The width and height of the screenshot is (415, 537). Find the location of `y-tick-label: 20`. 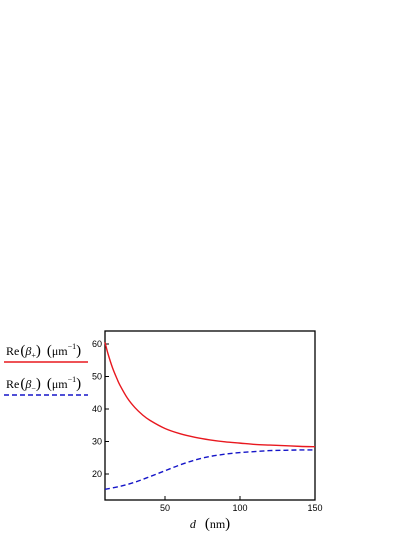

y-tick-label: 20 is located at coordinates (97, 474).